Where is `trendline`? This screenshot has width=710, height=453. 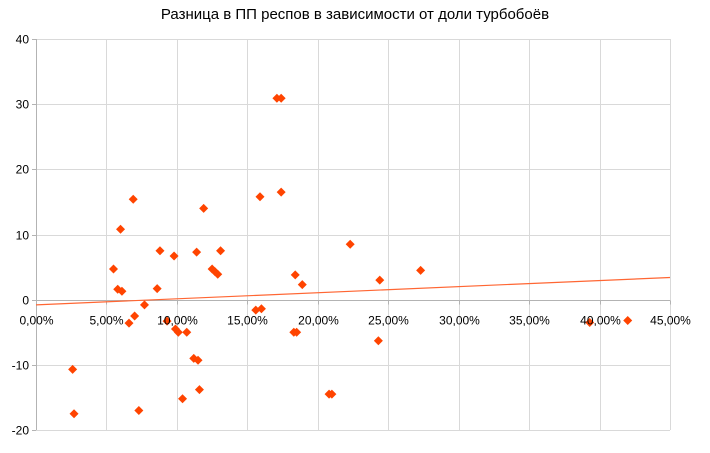 trendline is located at coordinates (353, 291).